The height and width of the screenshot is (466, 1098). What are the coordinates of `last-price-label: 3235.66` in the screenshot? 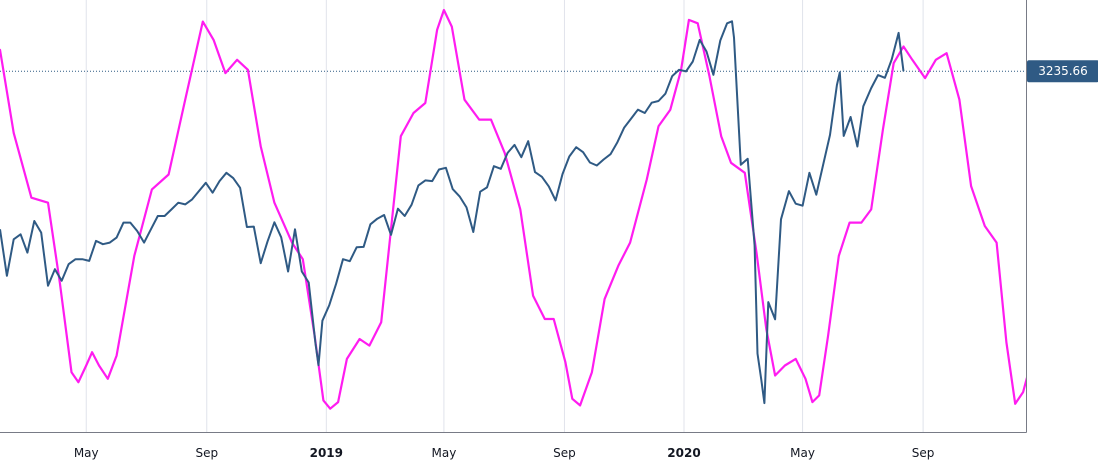 It's located at (1062, 71).